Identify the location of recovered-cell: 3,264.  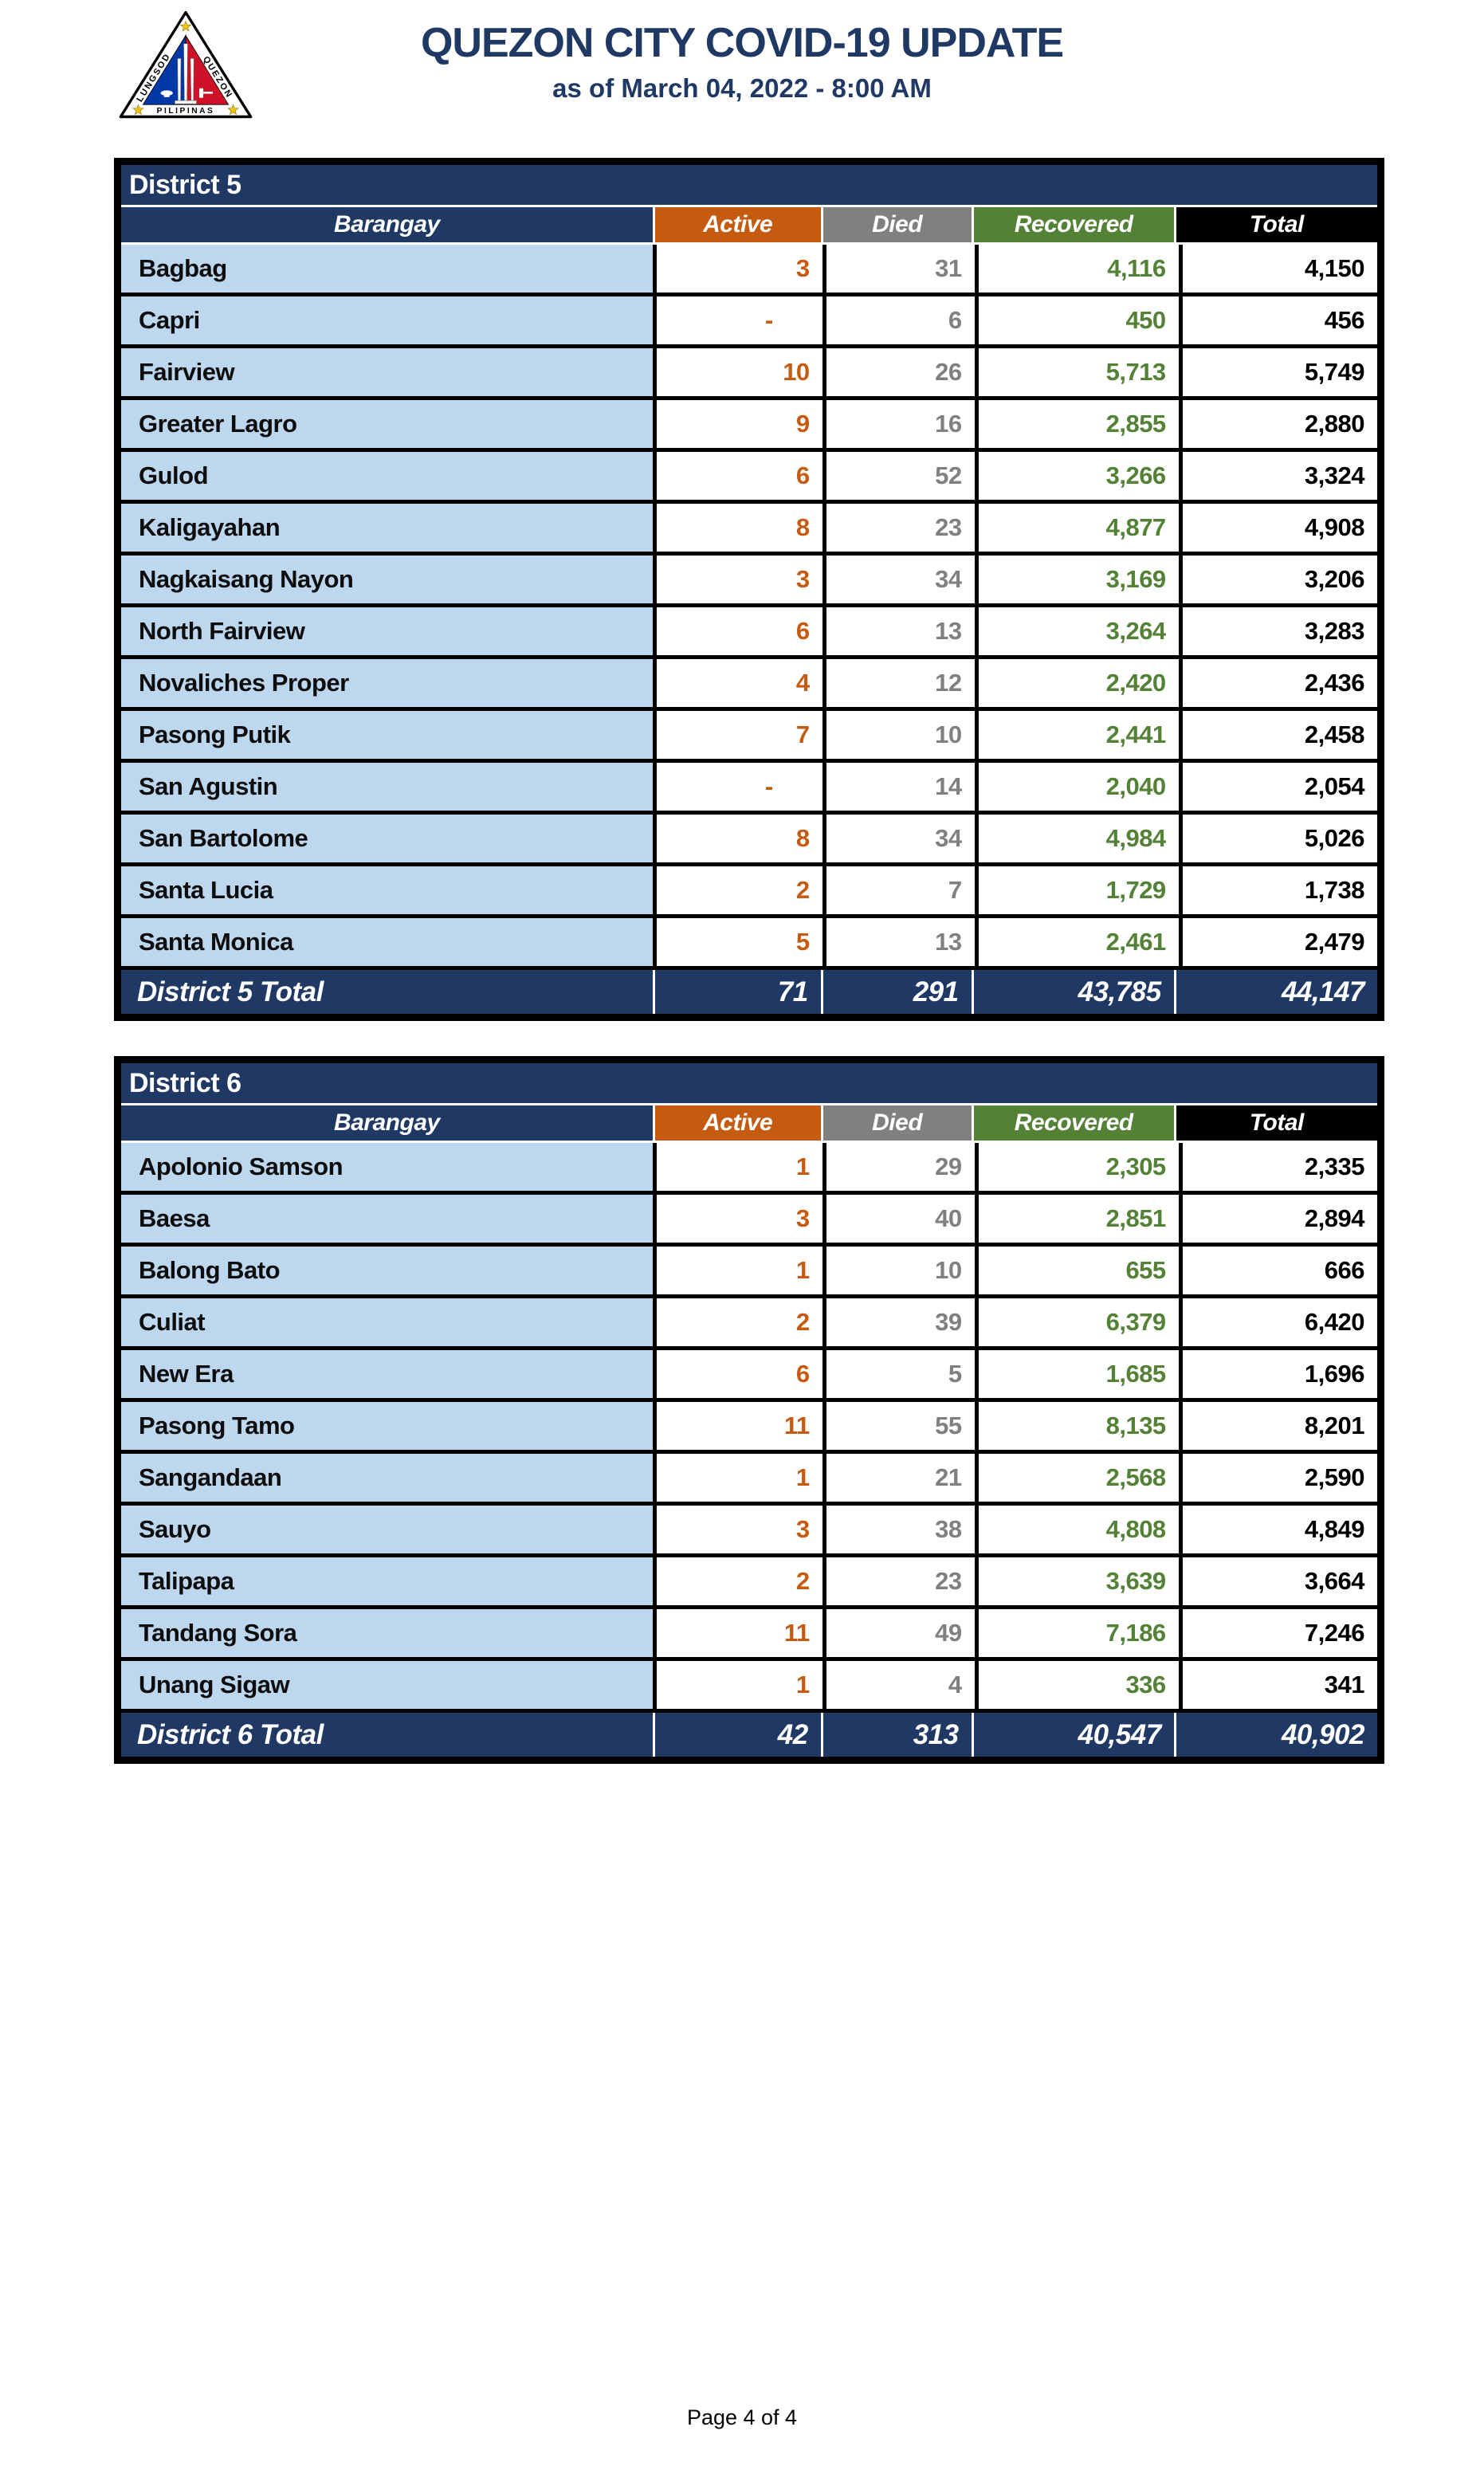
(1078, 631).